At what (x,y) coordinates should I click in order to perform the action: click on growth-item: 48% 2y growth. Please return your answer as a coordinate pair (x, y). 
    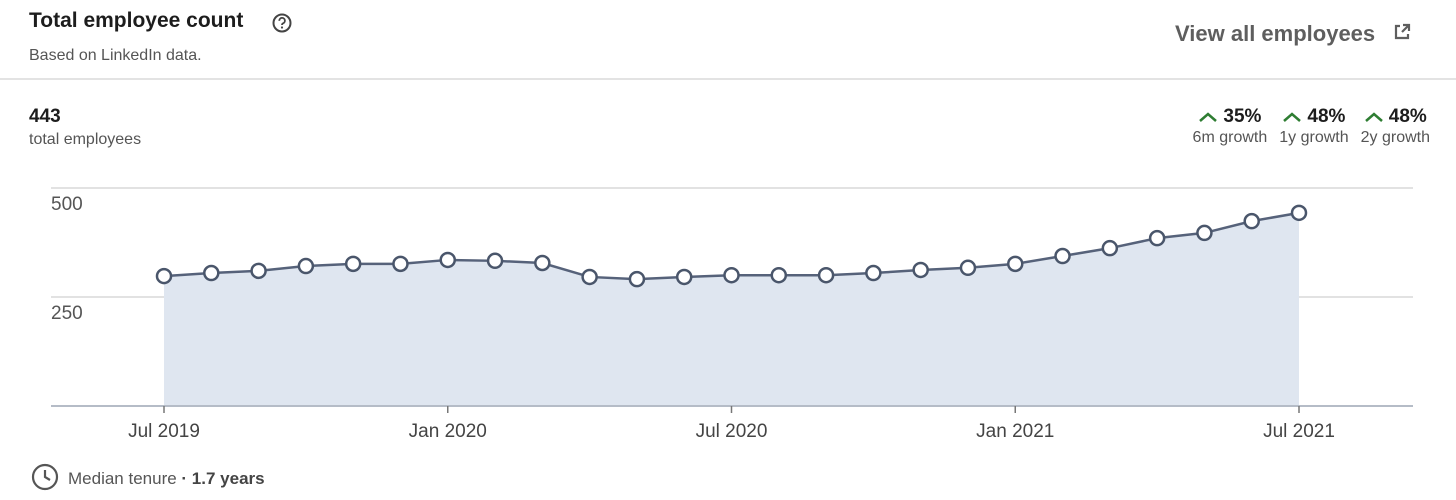
    Looking at the image, I should click on (1395, 126).